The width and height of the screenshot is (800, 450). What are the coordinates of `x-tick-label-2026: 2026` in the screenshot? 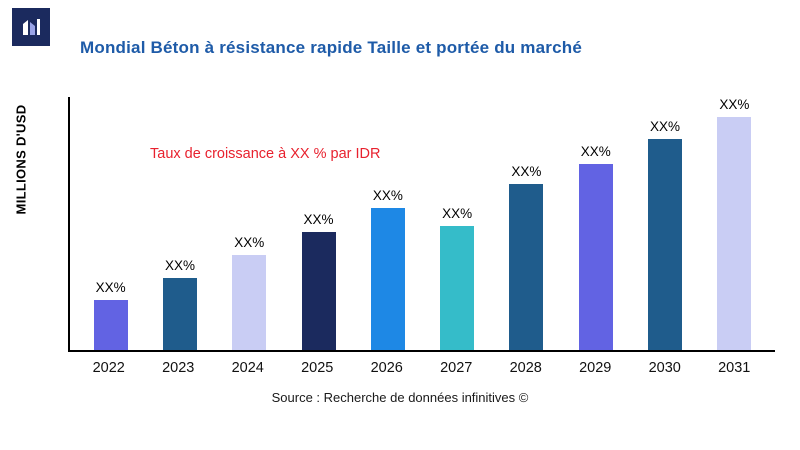 It's located at (386, 368).